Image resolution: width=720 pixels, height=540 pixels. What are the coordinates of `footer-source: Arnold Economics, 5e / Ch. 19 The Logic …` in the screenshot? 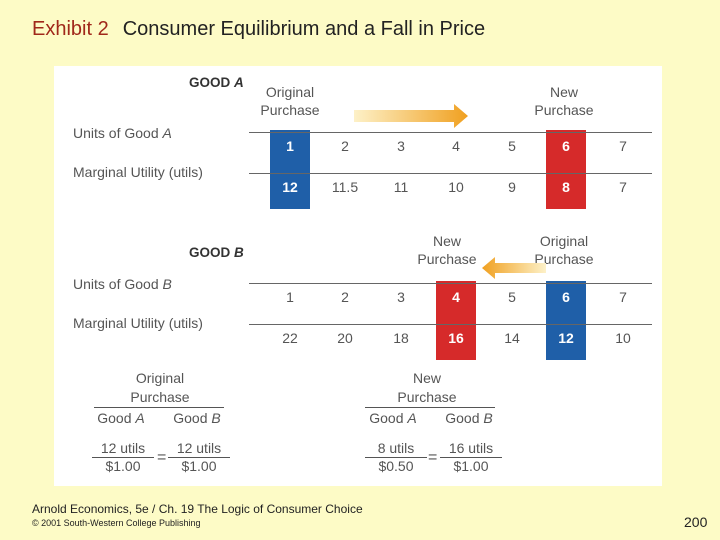 It's located at (197, 509).